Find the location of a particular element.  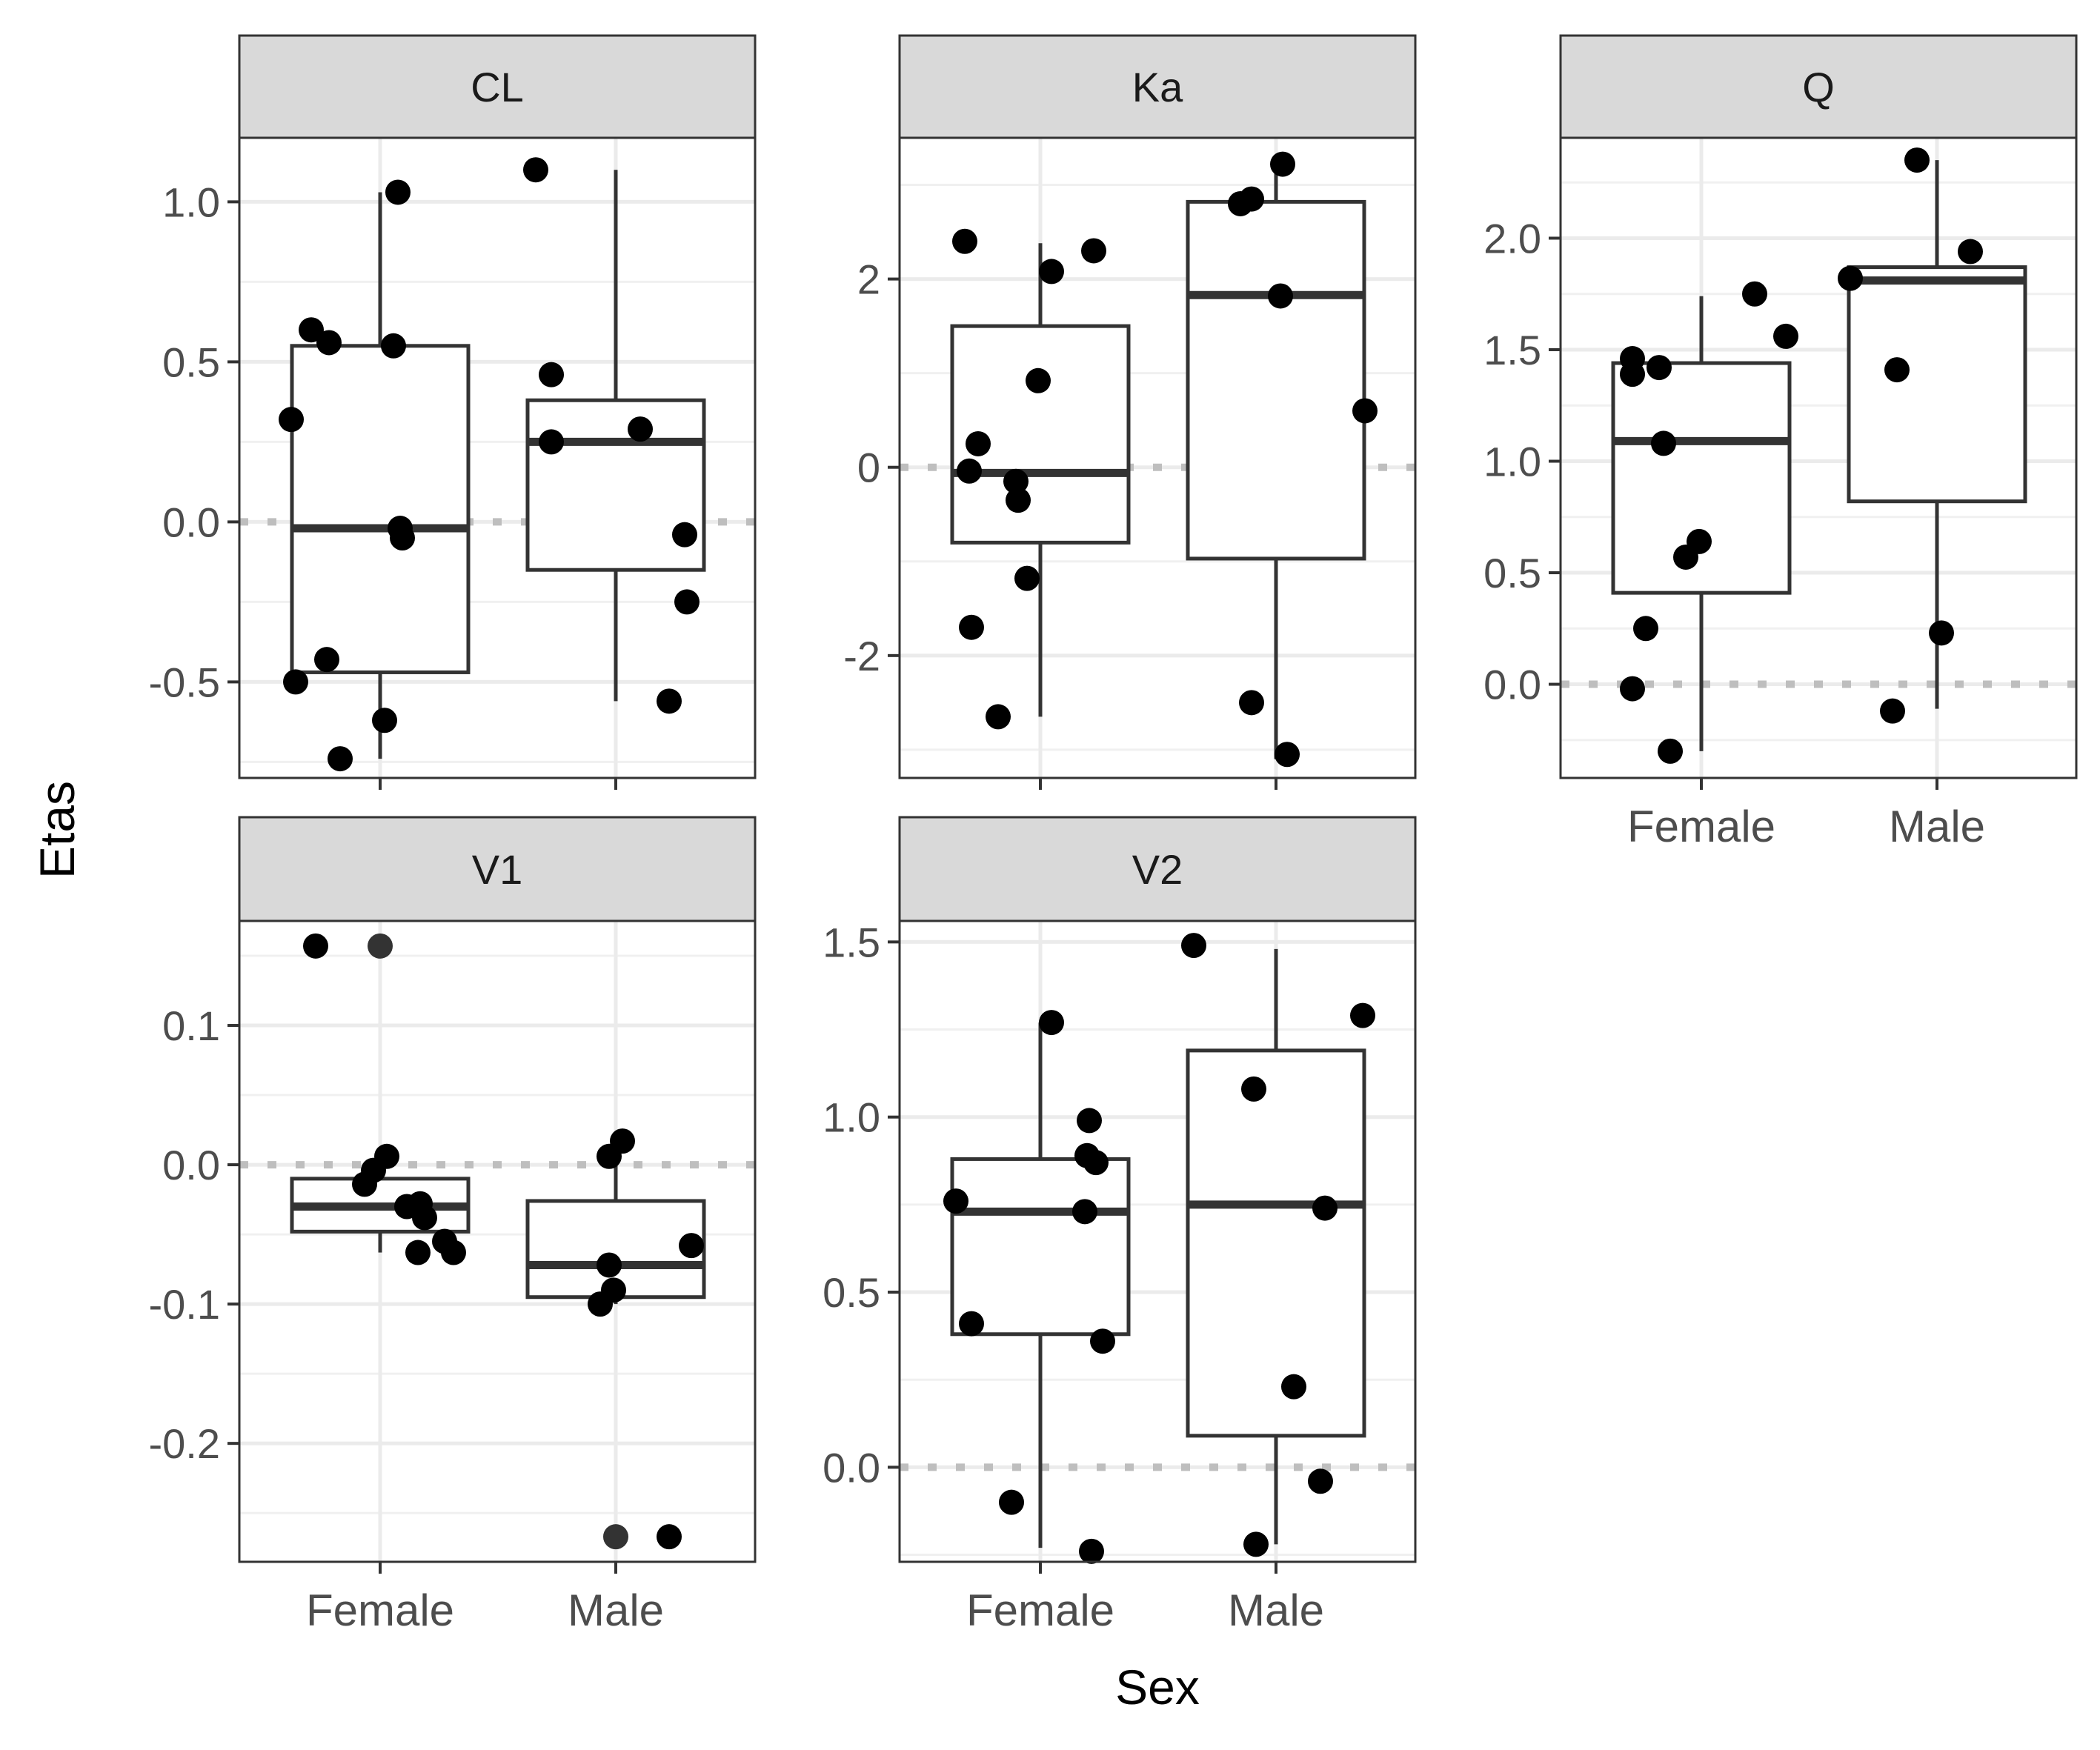

facet-label: V2 is located at coordinates (1157, 870).